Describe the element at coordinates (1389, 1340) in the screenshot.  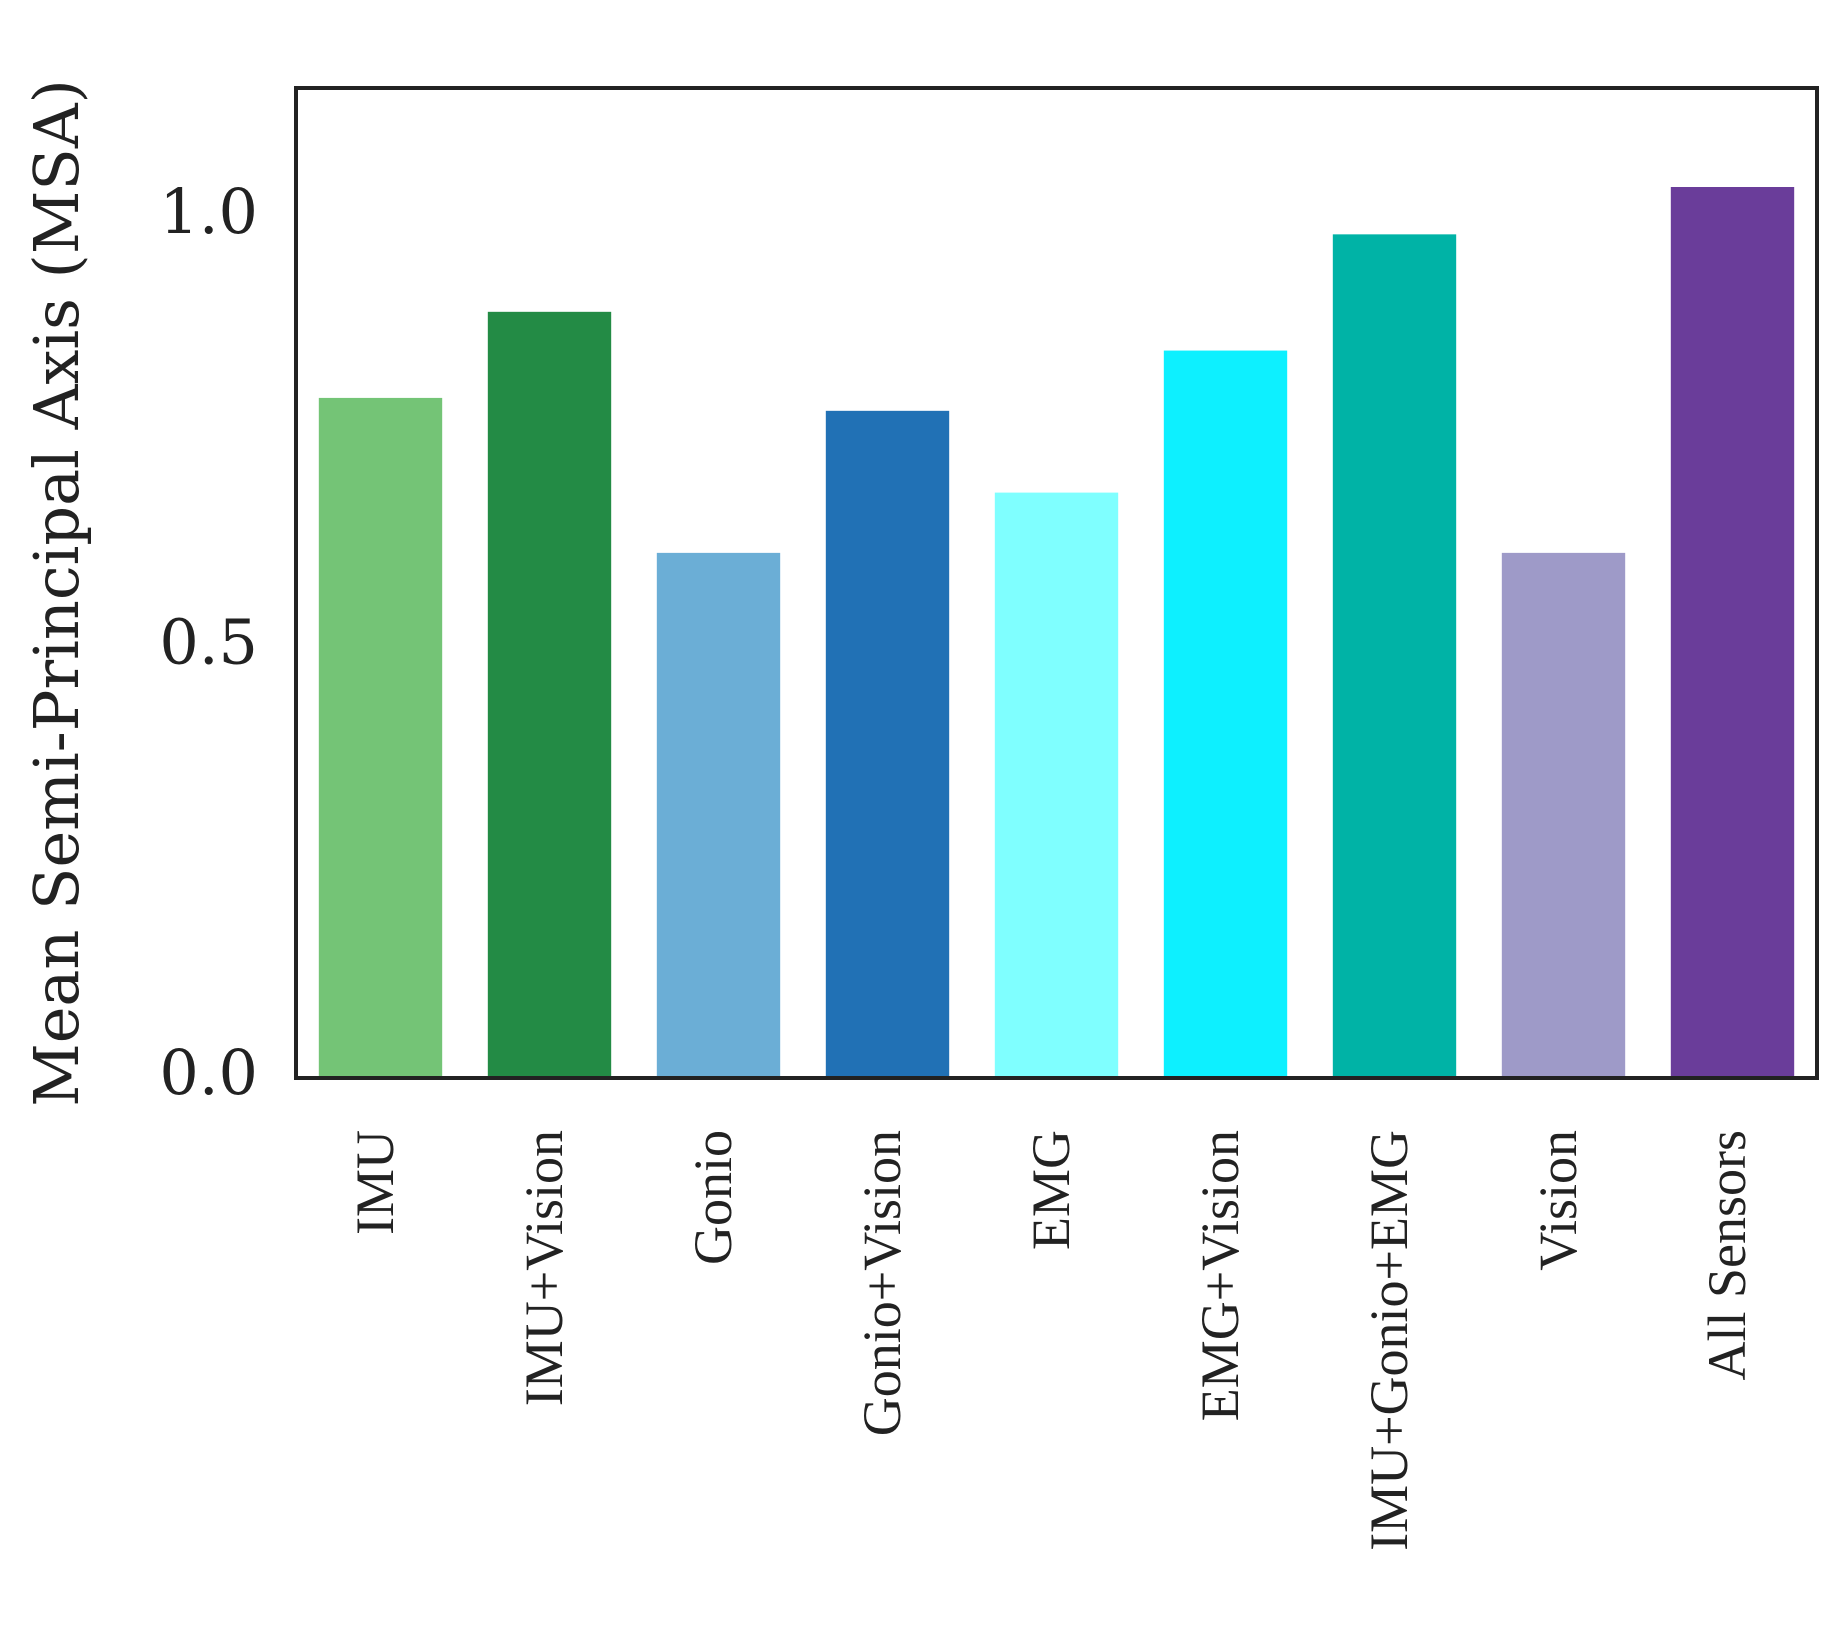
I see `x-tick-label-imu-gonio-emg: IMU+Gonio+EMG` at that location.